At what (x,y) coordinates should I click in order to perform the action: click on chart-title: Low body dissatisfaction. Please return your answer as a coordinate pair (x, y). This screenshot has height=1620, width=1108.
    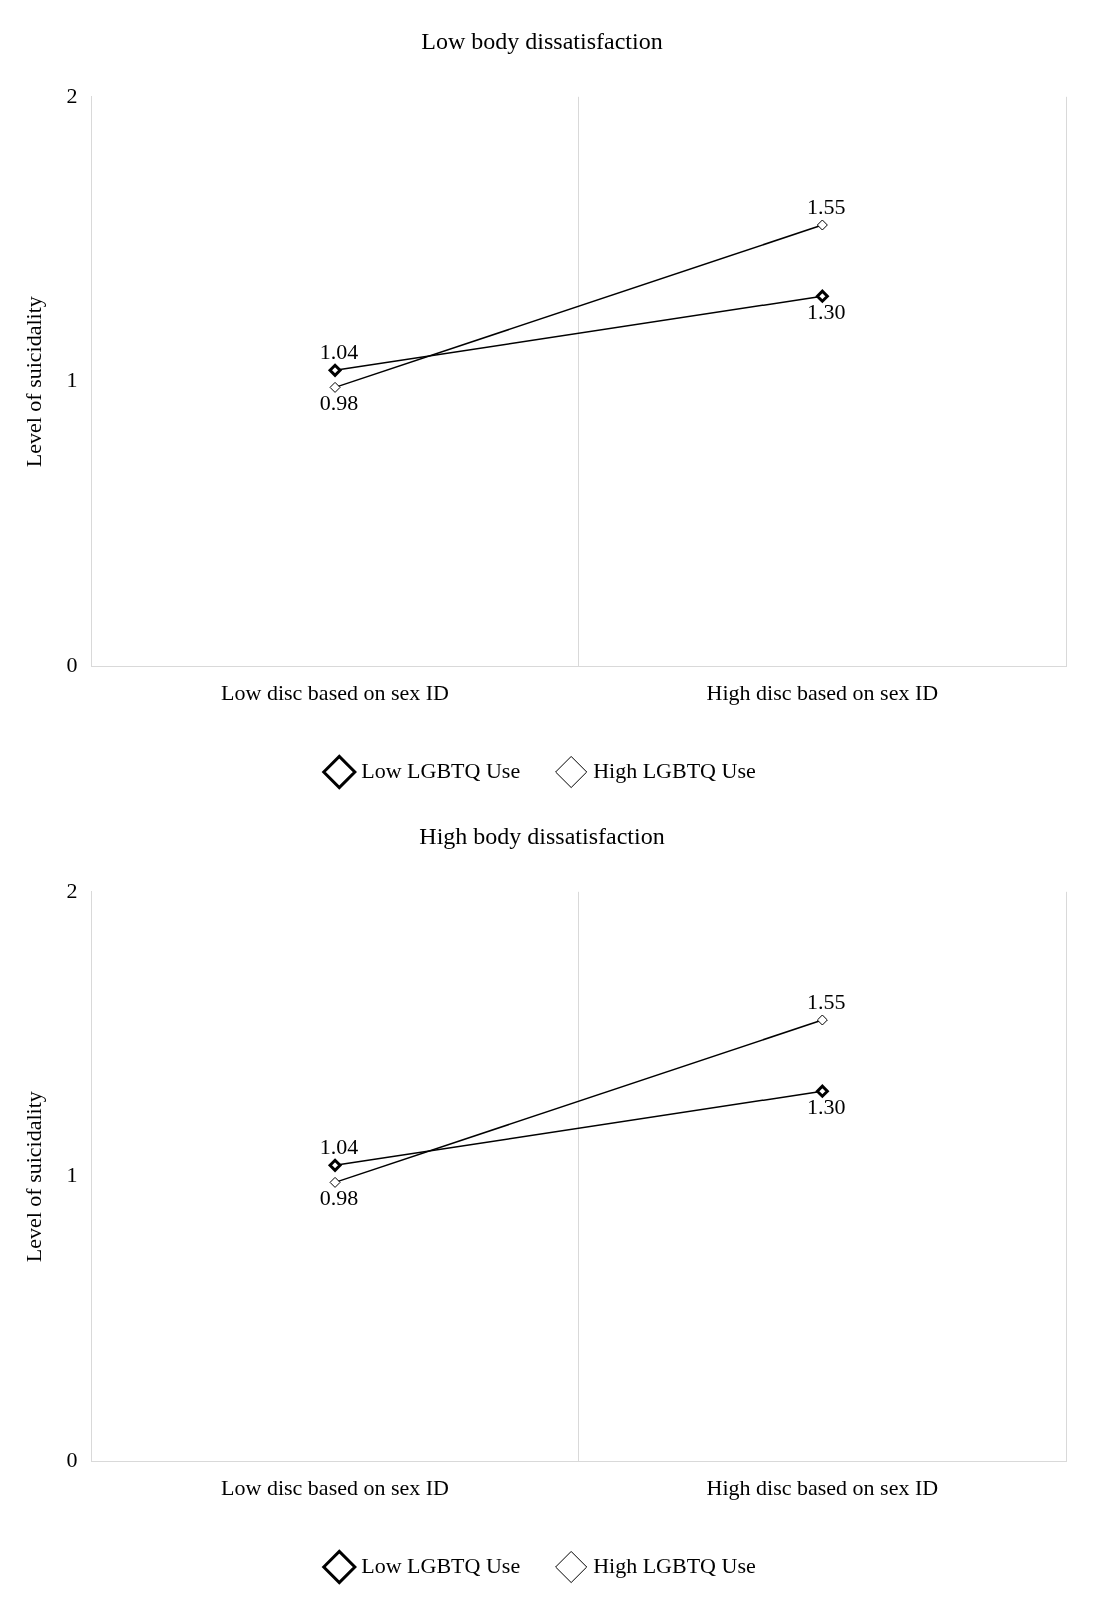
    Looking at the image, I should click on (542, 40).